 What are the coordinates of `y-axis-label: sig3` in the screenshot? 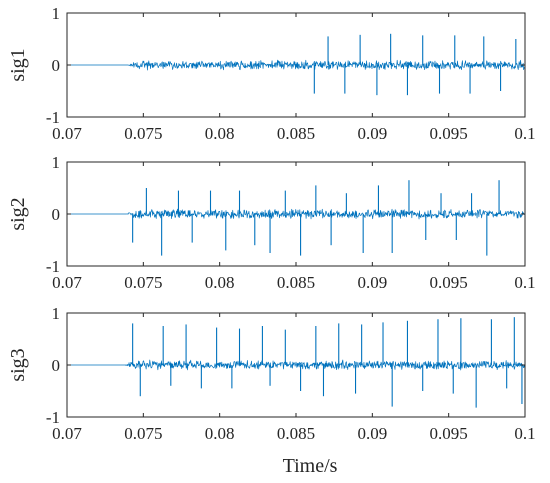 It's located at (18, 364).